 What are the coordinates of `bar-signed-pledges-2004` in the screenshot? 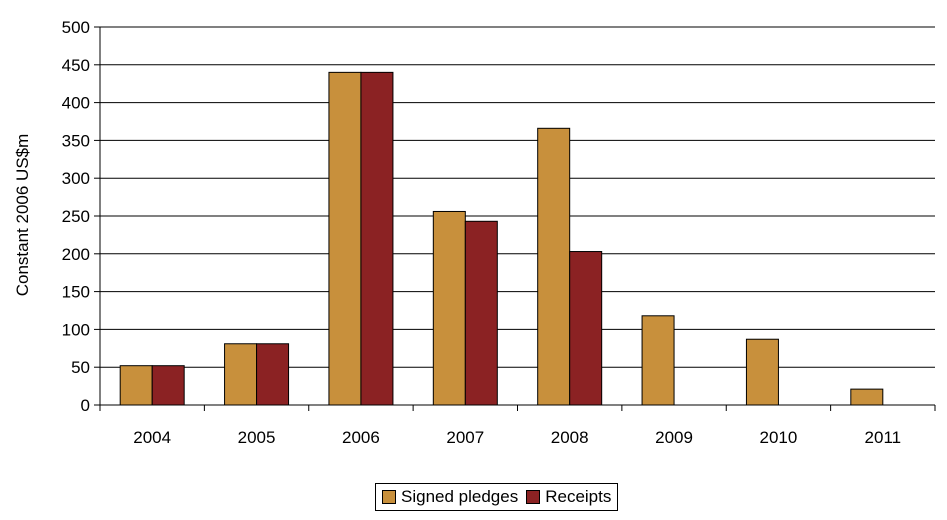 It's located at (136, 385).